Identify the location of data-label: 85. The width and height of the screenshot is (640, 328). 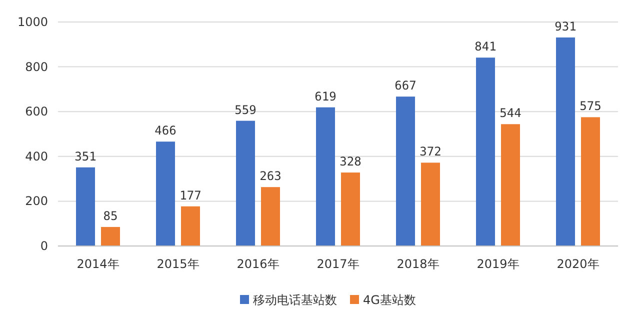
(110, 215).